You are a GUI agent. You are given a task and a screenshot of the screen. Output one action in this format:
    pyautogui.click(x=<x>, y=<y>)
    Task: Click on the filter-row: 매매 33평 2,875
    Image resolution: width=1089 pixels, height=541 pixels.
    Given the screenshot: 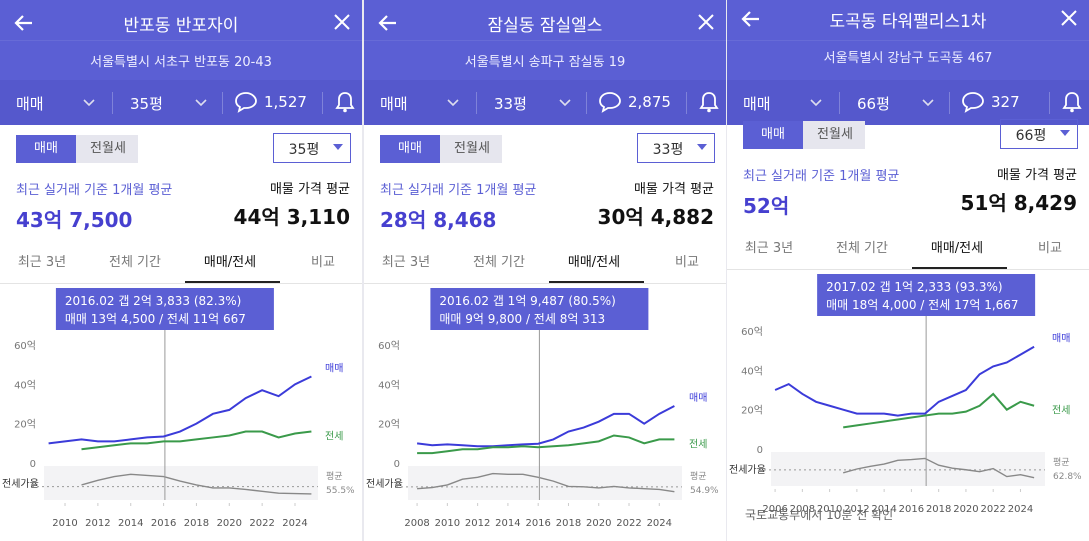 What is the action you would take?
    pyautogui.click(x=545, y=102)
    